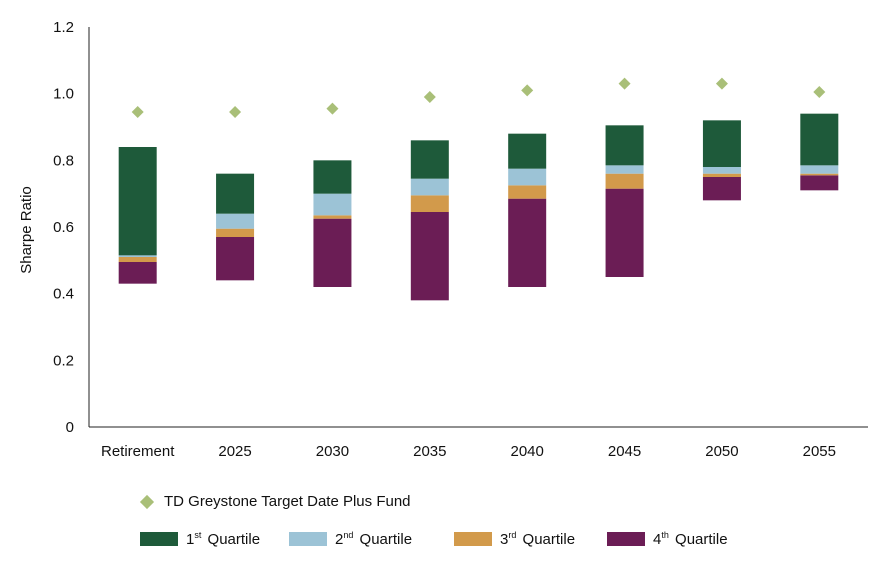 The image size is (879, 577). What do you see at coordinates (26, 230) in the screenshot?
I see `y-axis-label: Sharpe Ratio` at bounding box center [26, 230].